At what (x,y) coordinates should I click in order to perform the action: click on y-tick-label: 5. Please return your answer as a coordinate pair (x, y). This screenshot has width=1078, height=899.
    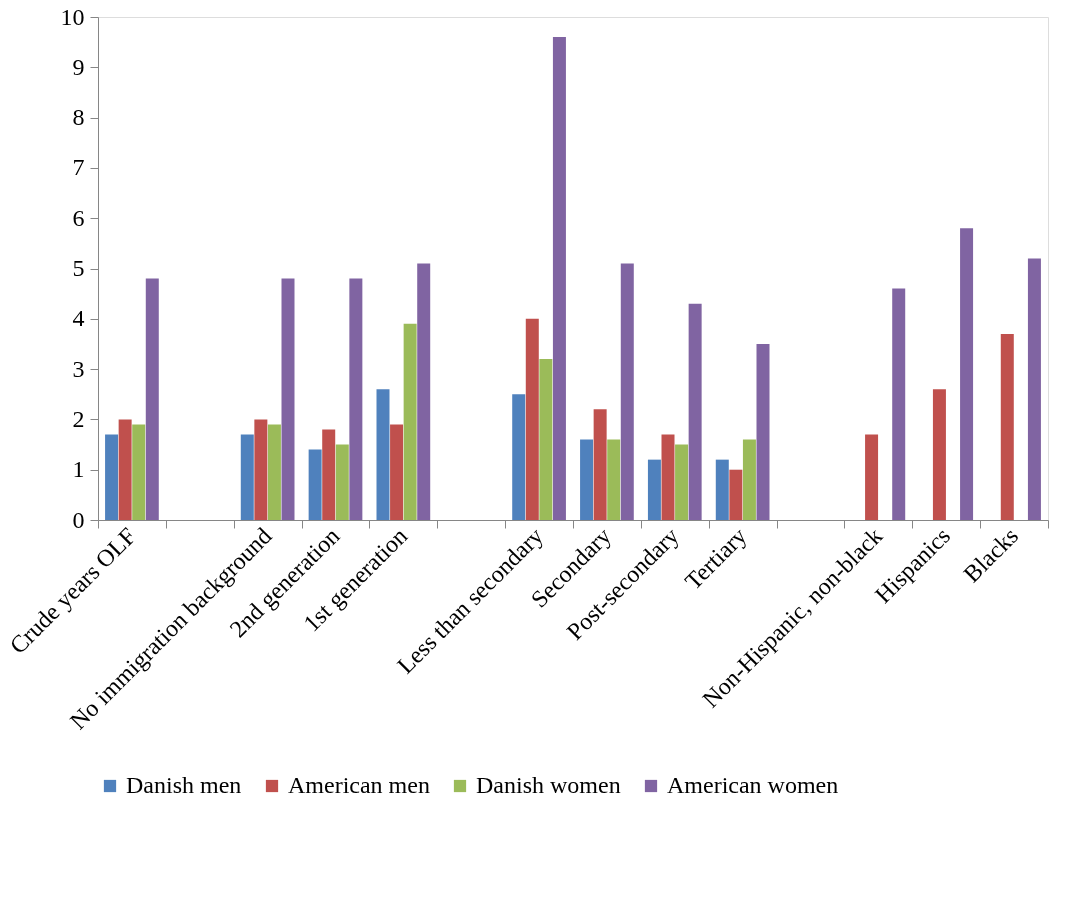
    Looking at the image, I should click on (78, 268).